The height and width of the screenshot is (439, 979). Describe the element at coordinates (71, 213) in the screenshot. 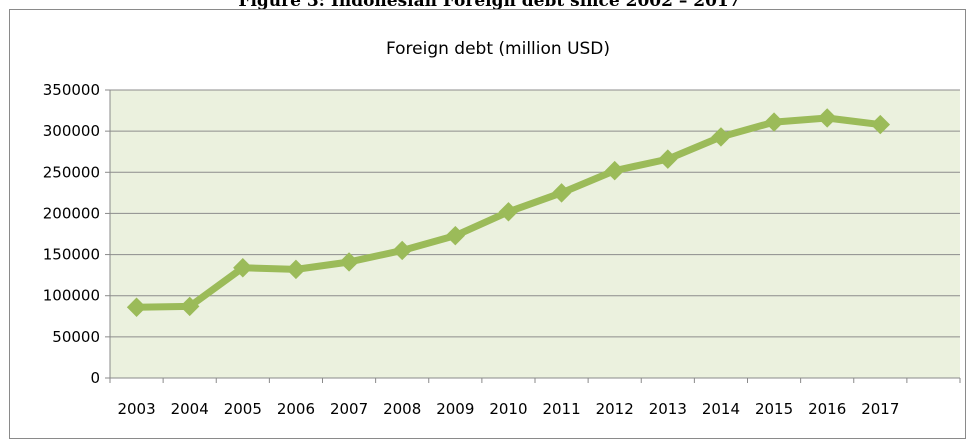

I see `y-tick-label: 200000` at that location.